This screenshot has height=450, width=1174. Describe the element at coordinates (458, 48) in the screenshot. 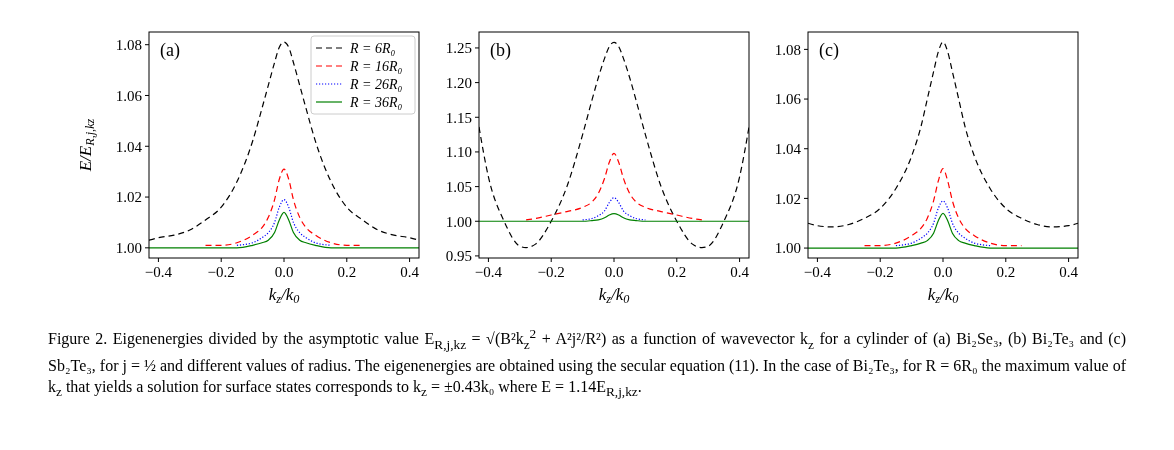

I see `y-tick-label: 1.25` at that location.